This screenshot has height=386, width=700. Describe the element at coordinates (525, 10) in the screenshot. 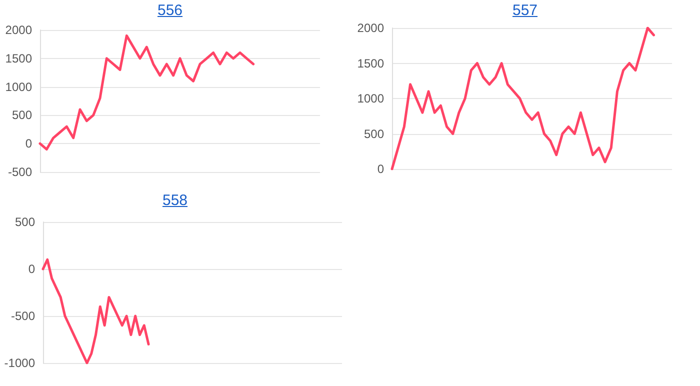

I see `chart-title: 557` at that location.